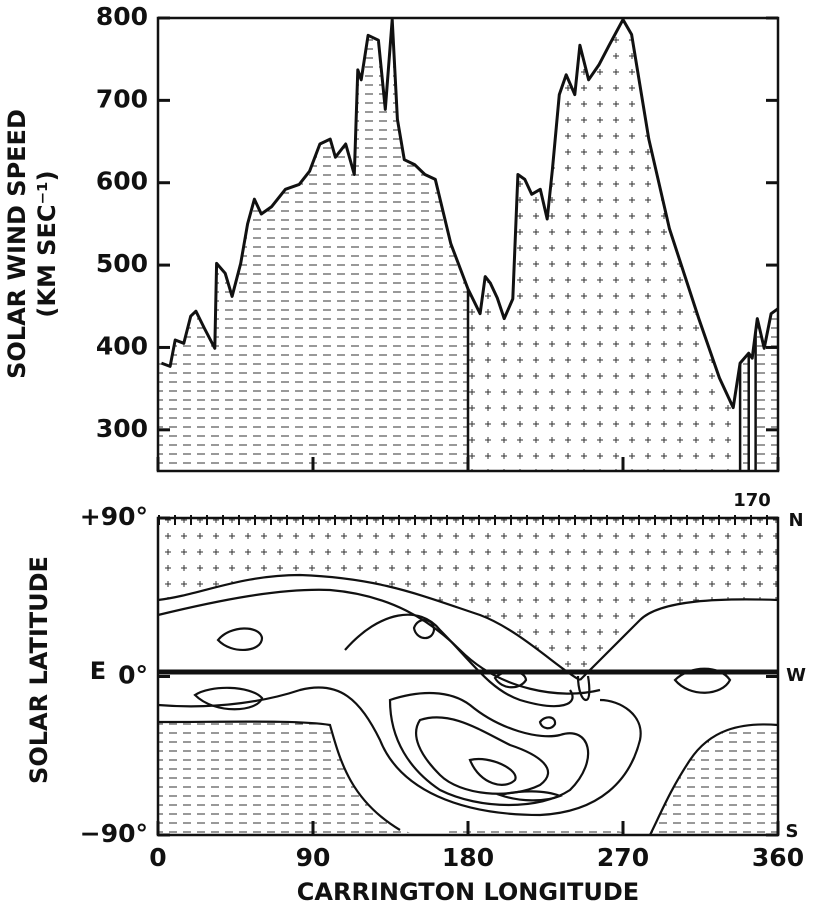 The image size is (814, 918). I want to click on west-label: W, so click(796, 675).